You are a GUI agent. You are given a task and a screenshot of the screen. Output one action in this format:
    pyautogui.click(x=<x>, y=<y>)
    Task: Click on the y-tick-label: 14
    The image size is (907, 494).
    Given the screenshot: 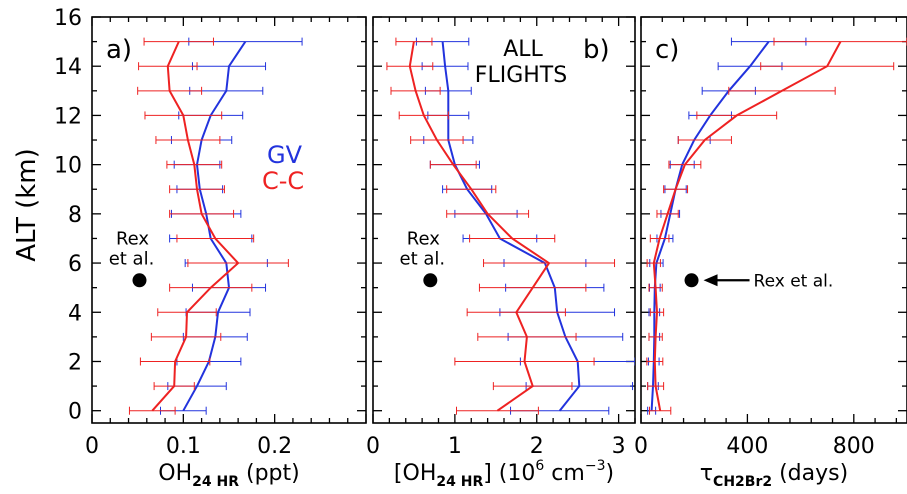 What is the action you would take?
    pyautogui.click(x=68, y=67)
    